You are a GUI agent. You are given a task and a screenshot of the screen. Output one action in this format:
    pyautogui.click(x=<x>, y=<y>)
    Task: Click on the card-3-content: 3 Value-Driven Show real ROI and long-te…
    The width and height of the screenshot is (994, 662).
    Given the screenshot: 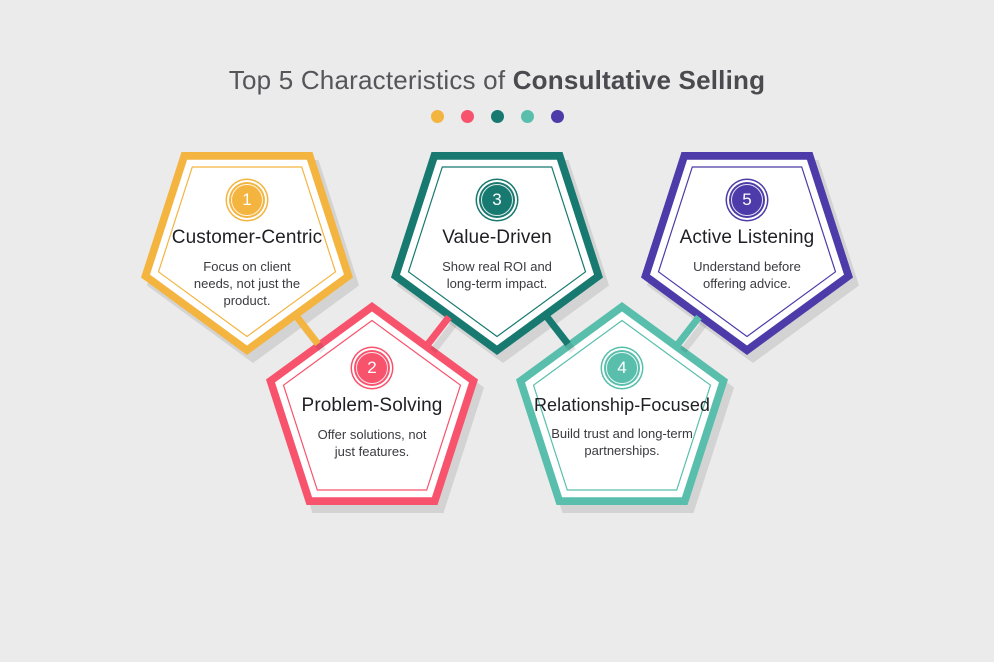 What is the action you would take?
    pyautogui.click(x=497, y=253)
    